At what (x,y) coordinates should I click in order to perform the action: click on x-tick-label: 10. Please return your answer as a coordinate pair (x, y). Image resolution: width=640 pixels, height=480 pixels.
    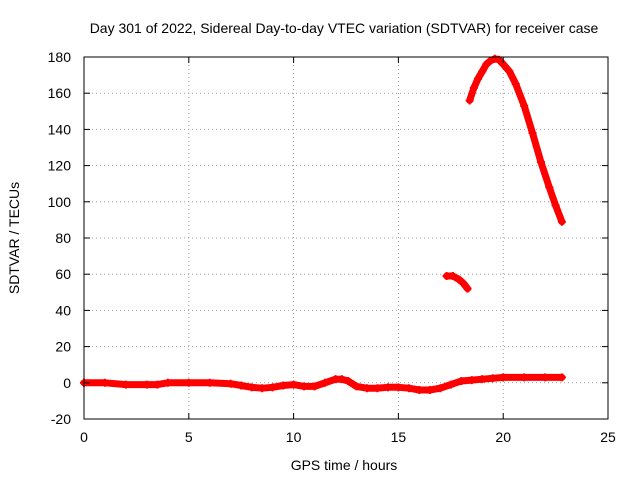
    Looking at the image, I should click on (294, 437).